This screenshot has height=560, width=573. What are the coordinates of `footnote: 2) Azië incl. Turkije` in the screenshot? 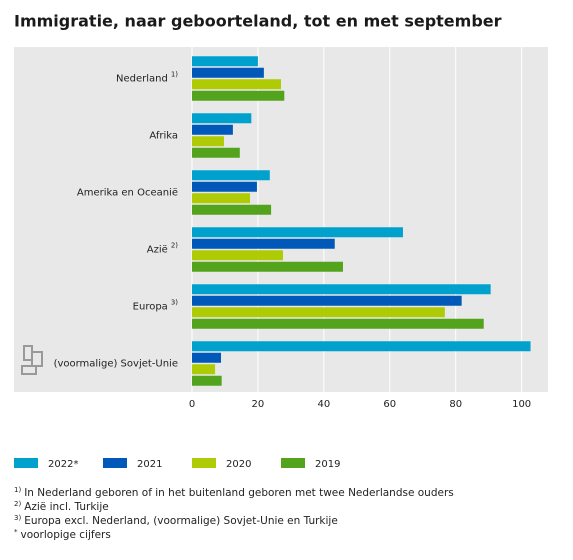 It's located at (61, 506).